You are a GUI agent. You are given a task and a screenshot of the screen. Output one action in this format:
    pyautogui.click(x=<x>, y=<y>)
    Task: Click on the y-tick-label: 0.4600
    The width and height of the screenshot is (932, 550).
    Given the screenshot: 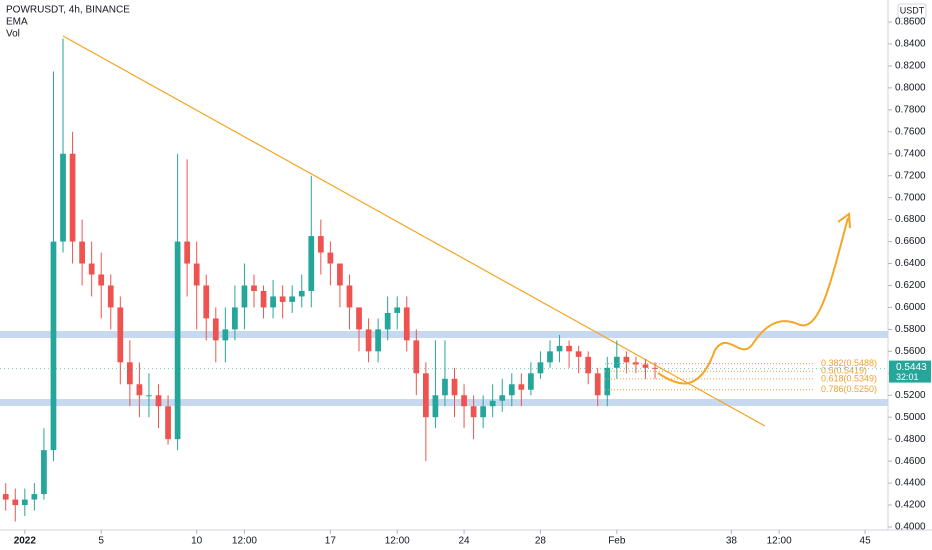 What is the action you would take?
    pyautogui.click(x=910, y=461)
    